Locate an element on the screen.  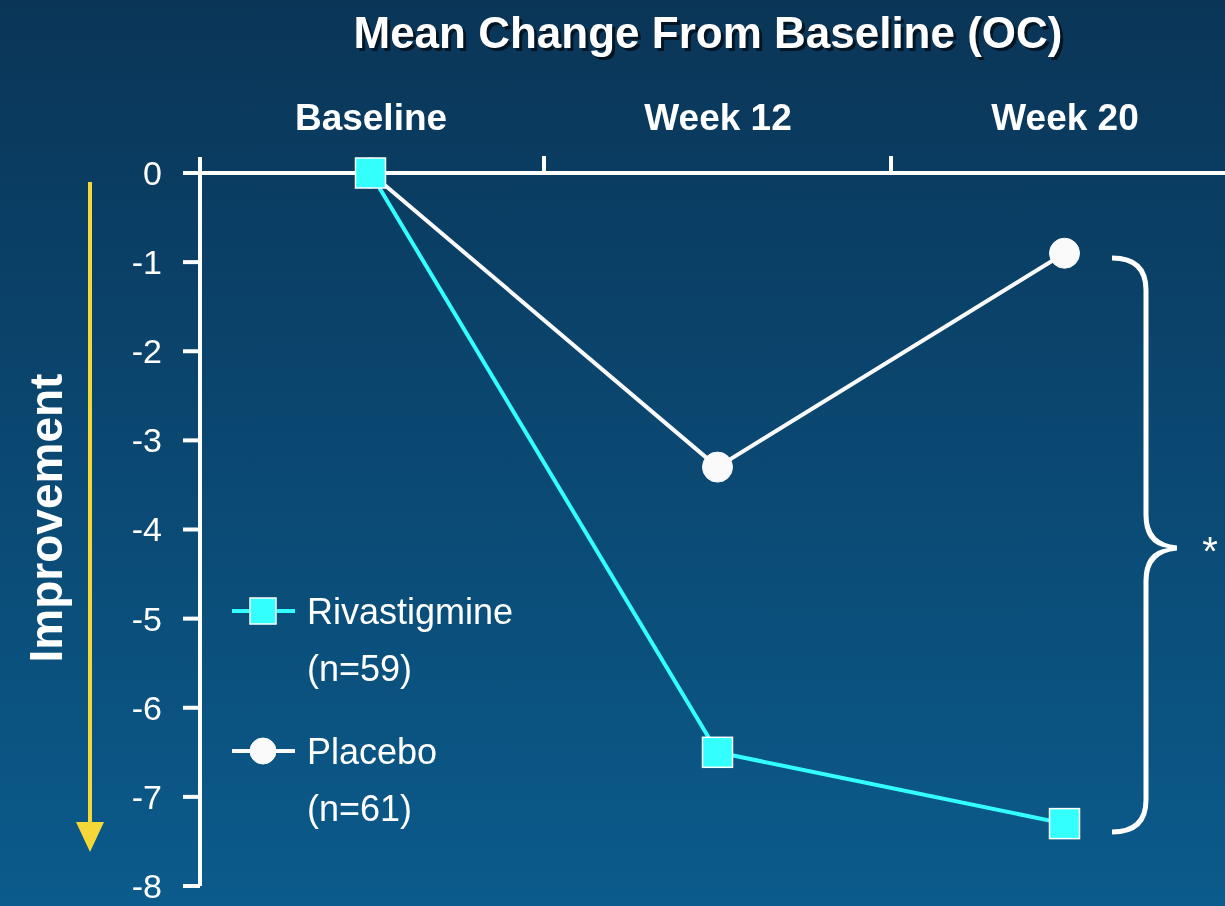
y-tick-label: -2 is located at coordinates (146, 351).